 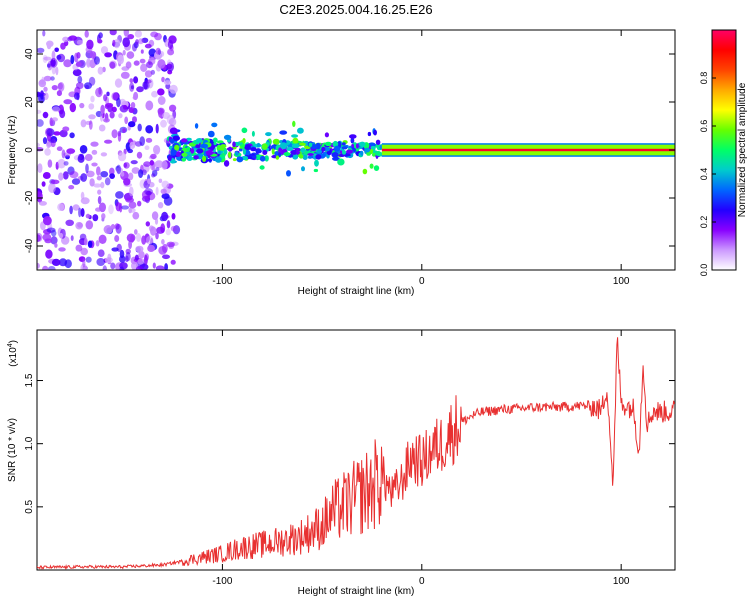 I want to click on spectrogram-y-tick-label: -40, so click(x=29, y=245).